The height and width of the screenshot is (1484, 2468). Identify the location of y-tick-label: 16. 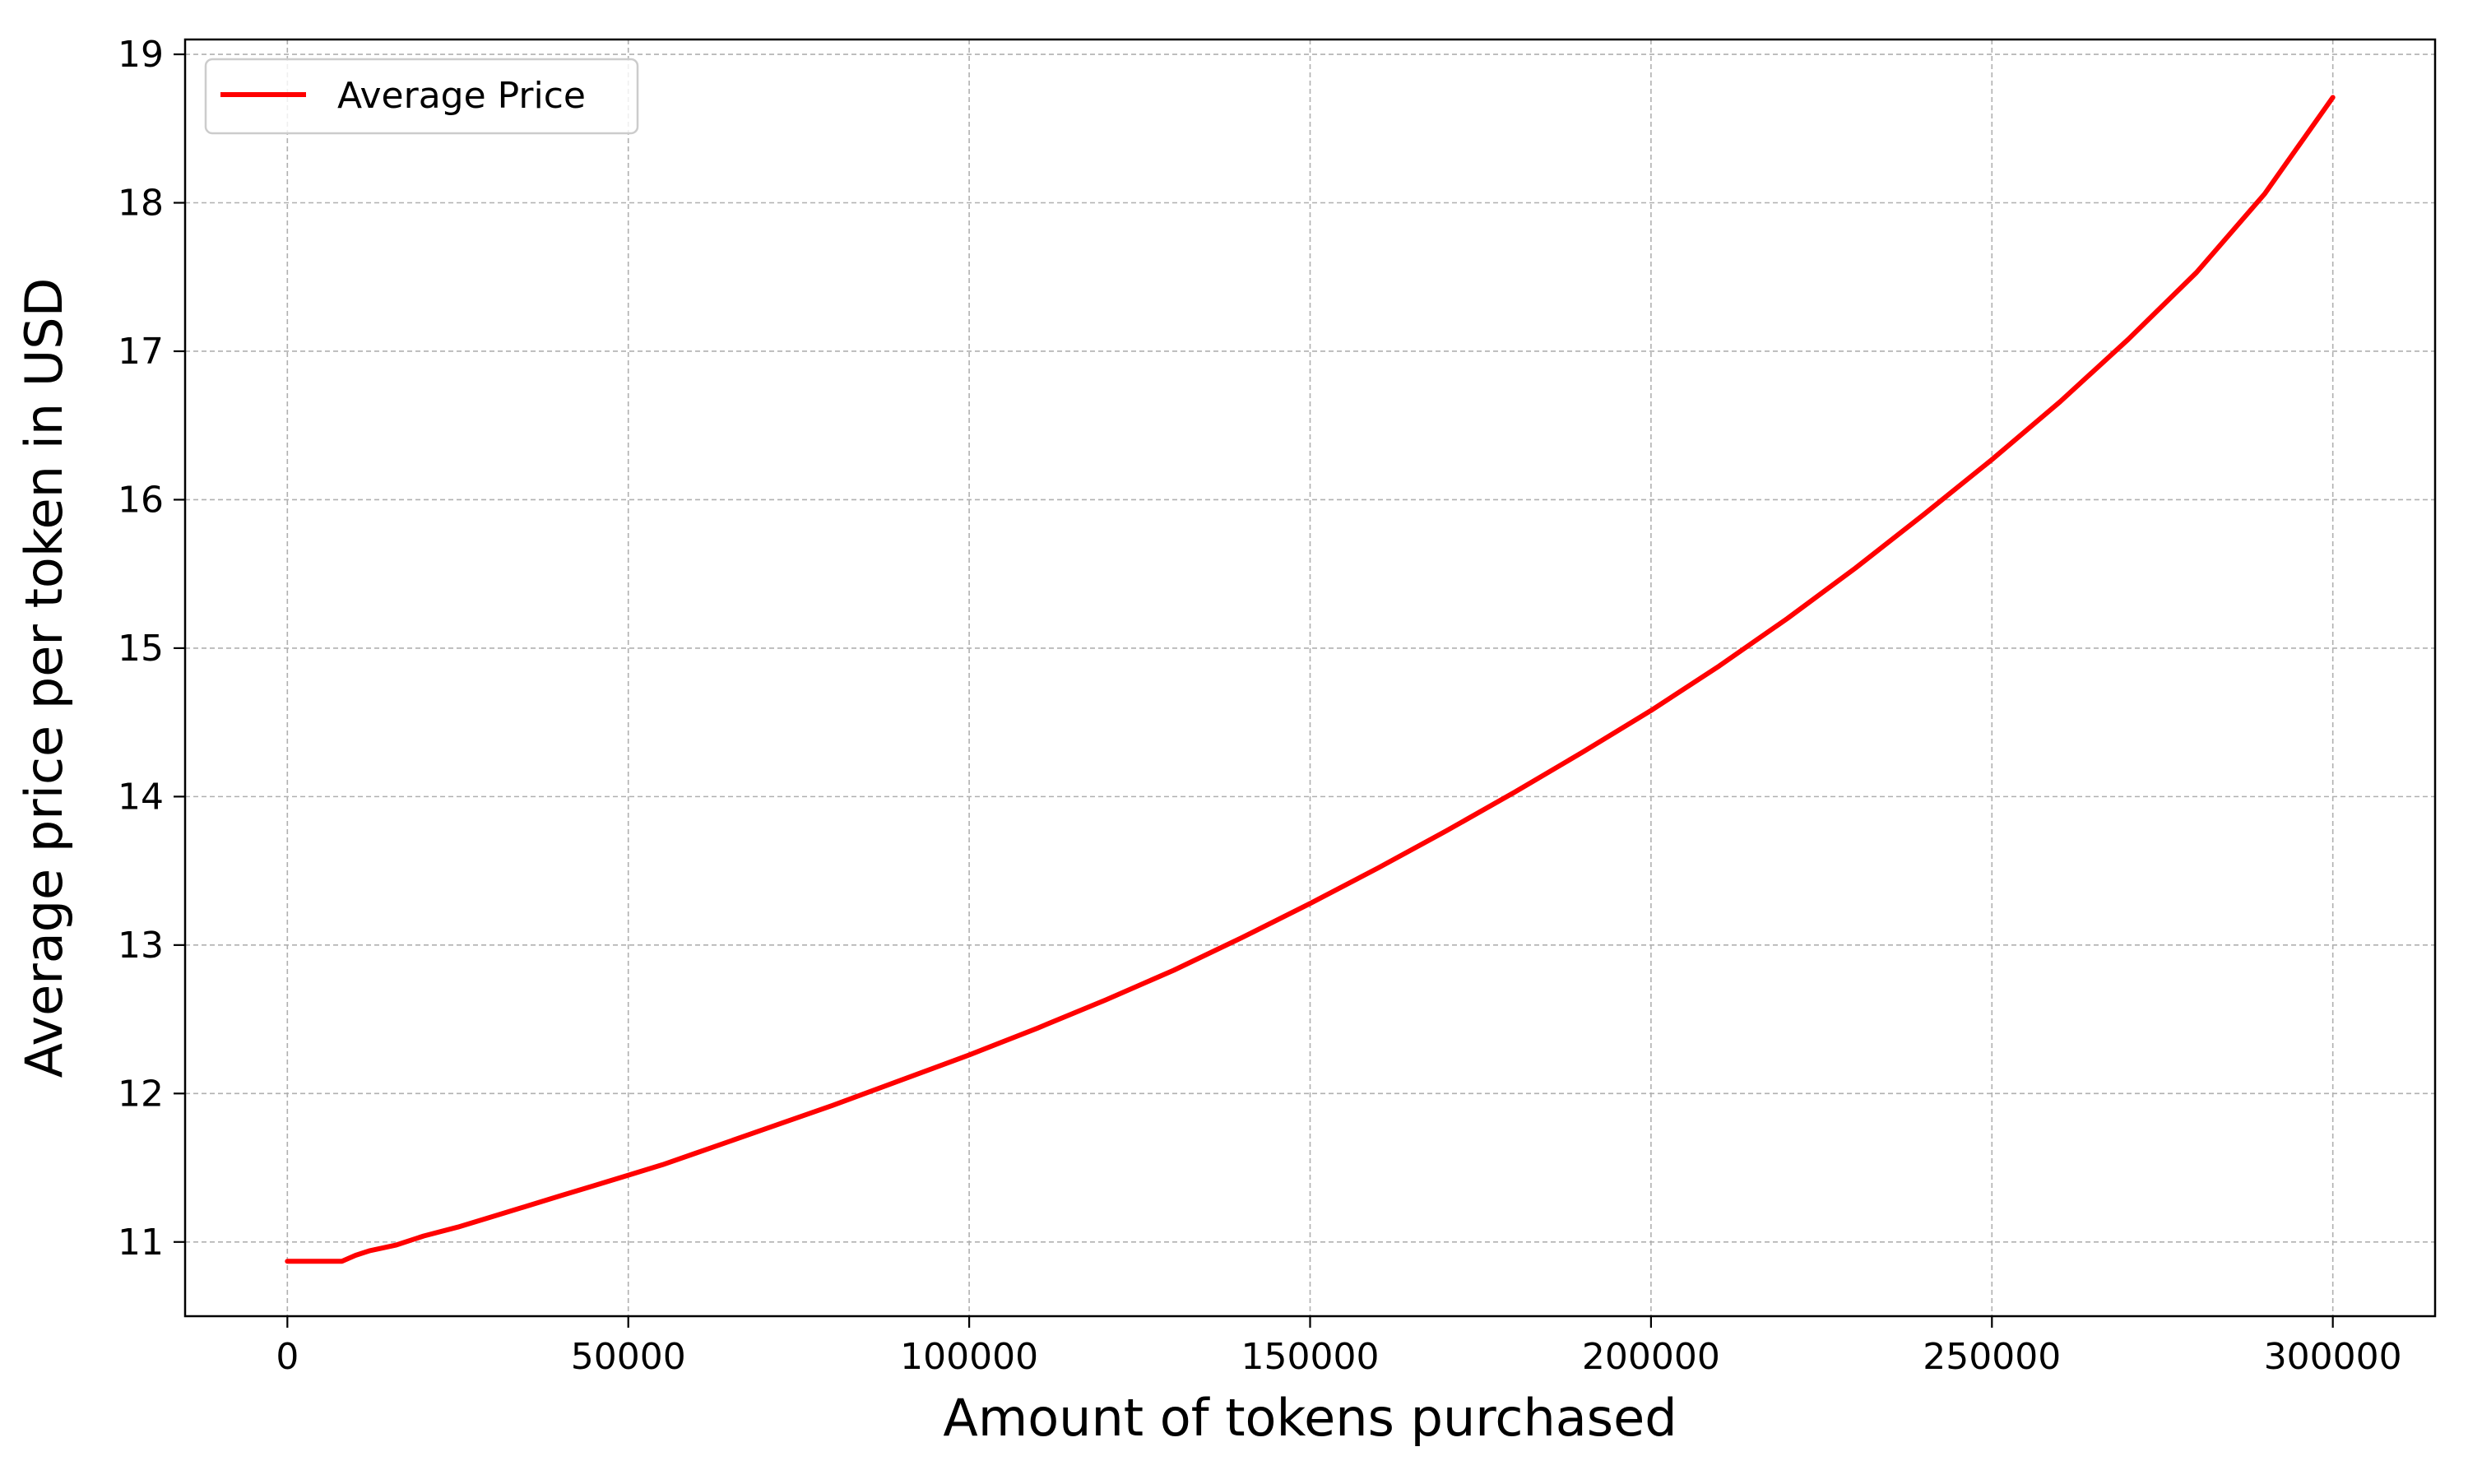
(141, 500).